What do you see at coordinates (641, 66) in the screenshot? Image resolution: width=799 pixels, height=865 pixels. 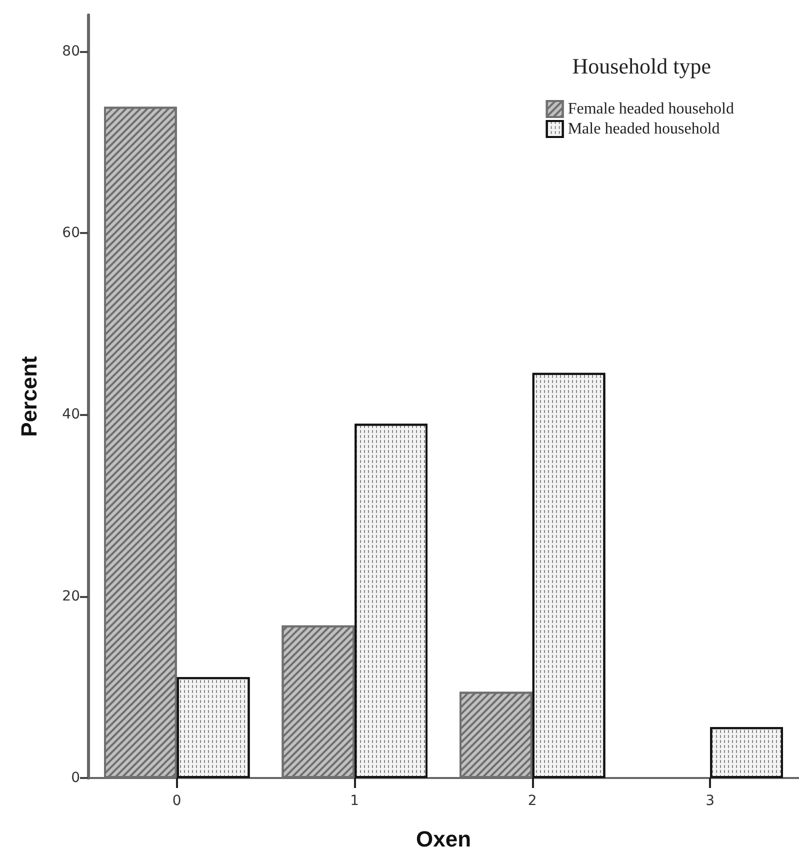 I see `legend-title: Household type` at bounding box center [641, 66].